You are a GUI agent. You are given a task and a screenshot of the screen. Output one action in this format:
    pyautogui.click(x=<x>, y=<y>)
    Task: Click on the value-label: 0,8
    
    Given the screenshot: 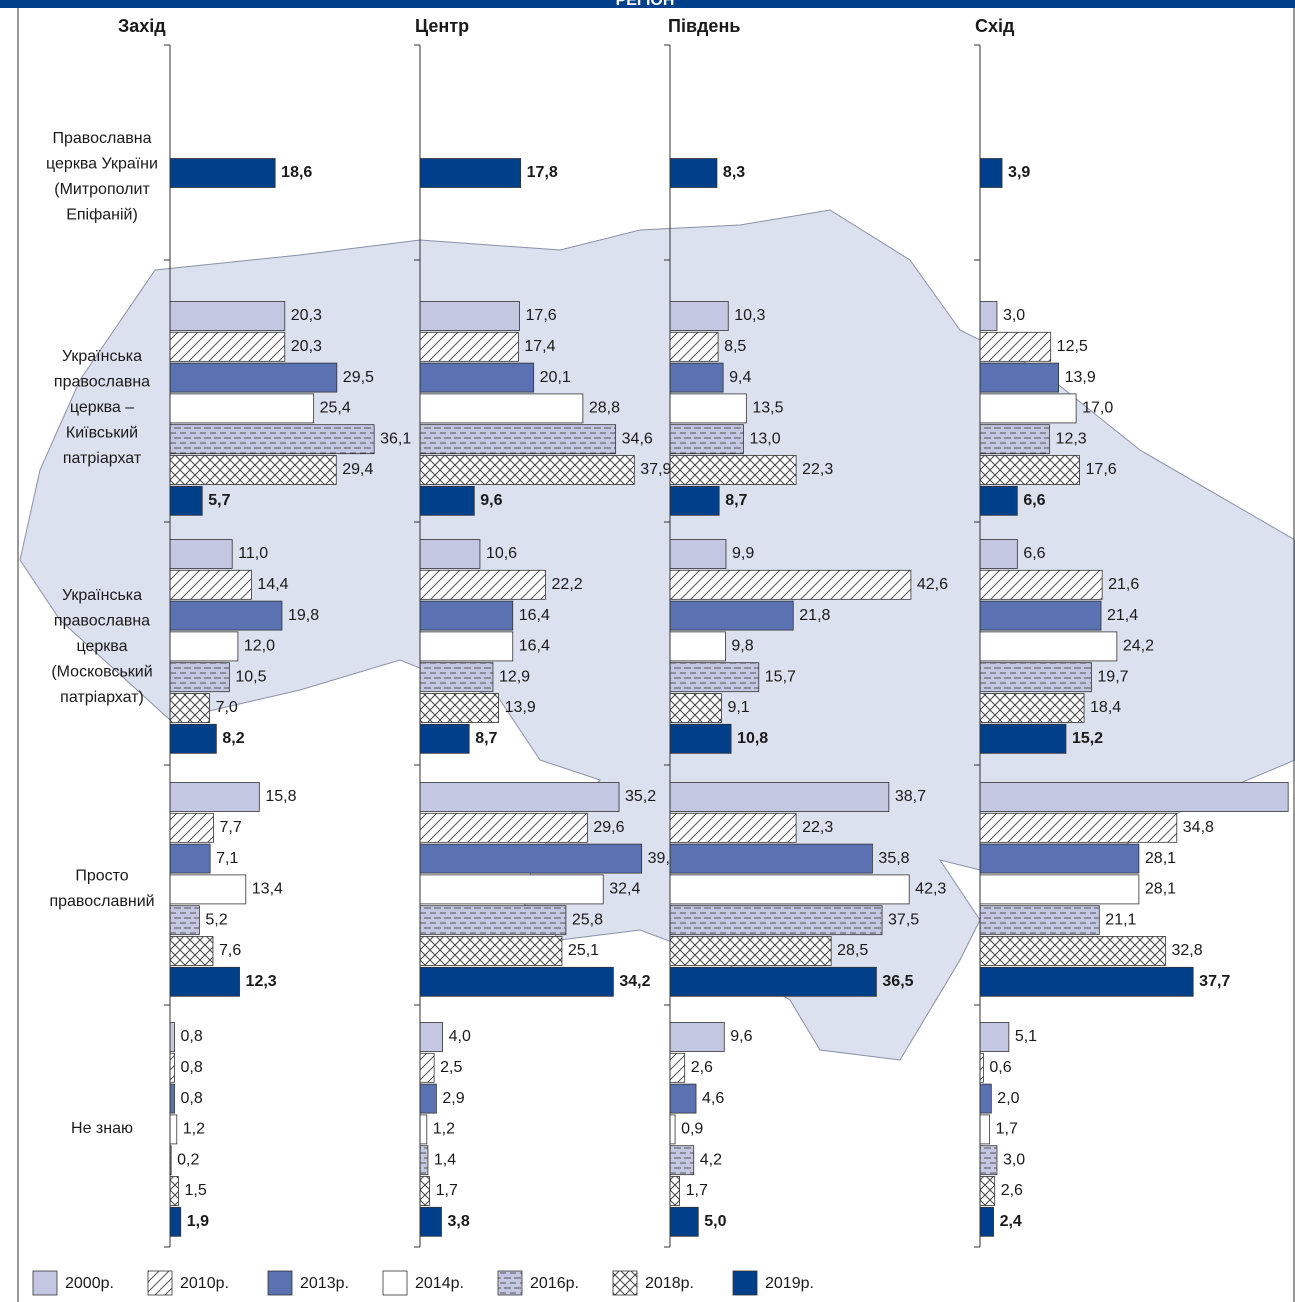 What is the action you would take?
    pyautogui.click(x=192, y=1098)
    